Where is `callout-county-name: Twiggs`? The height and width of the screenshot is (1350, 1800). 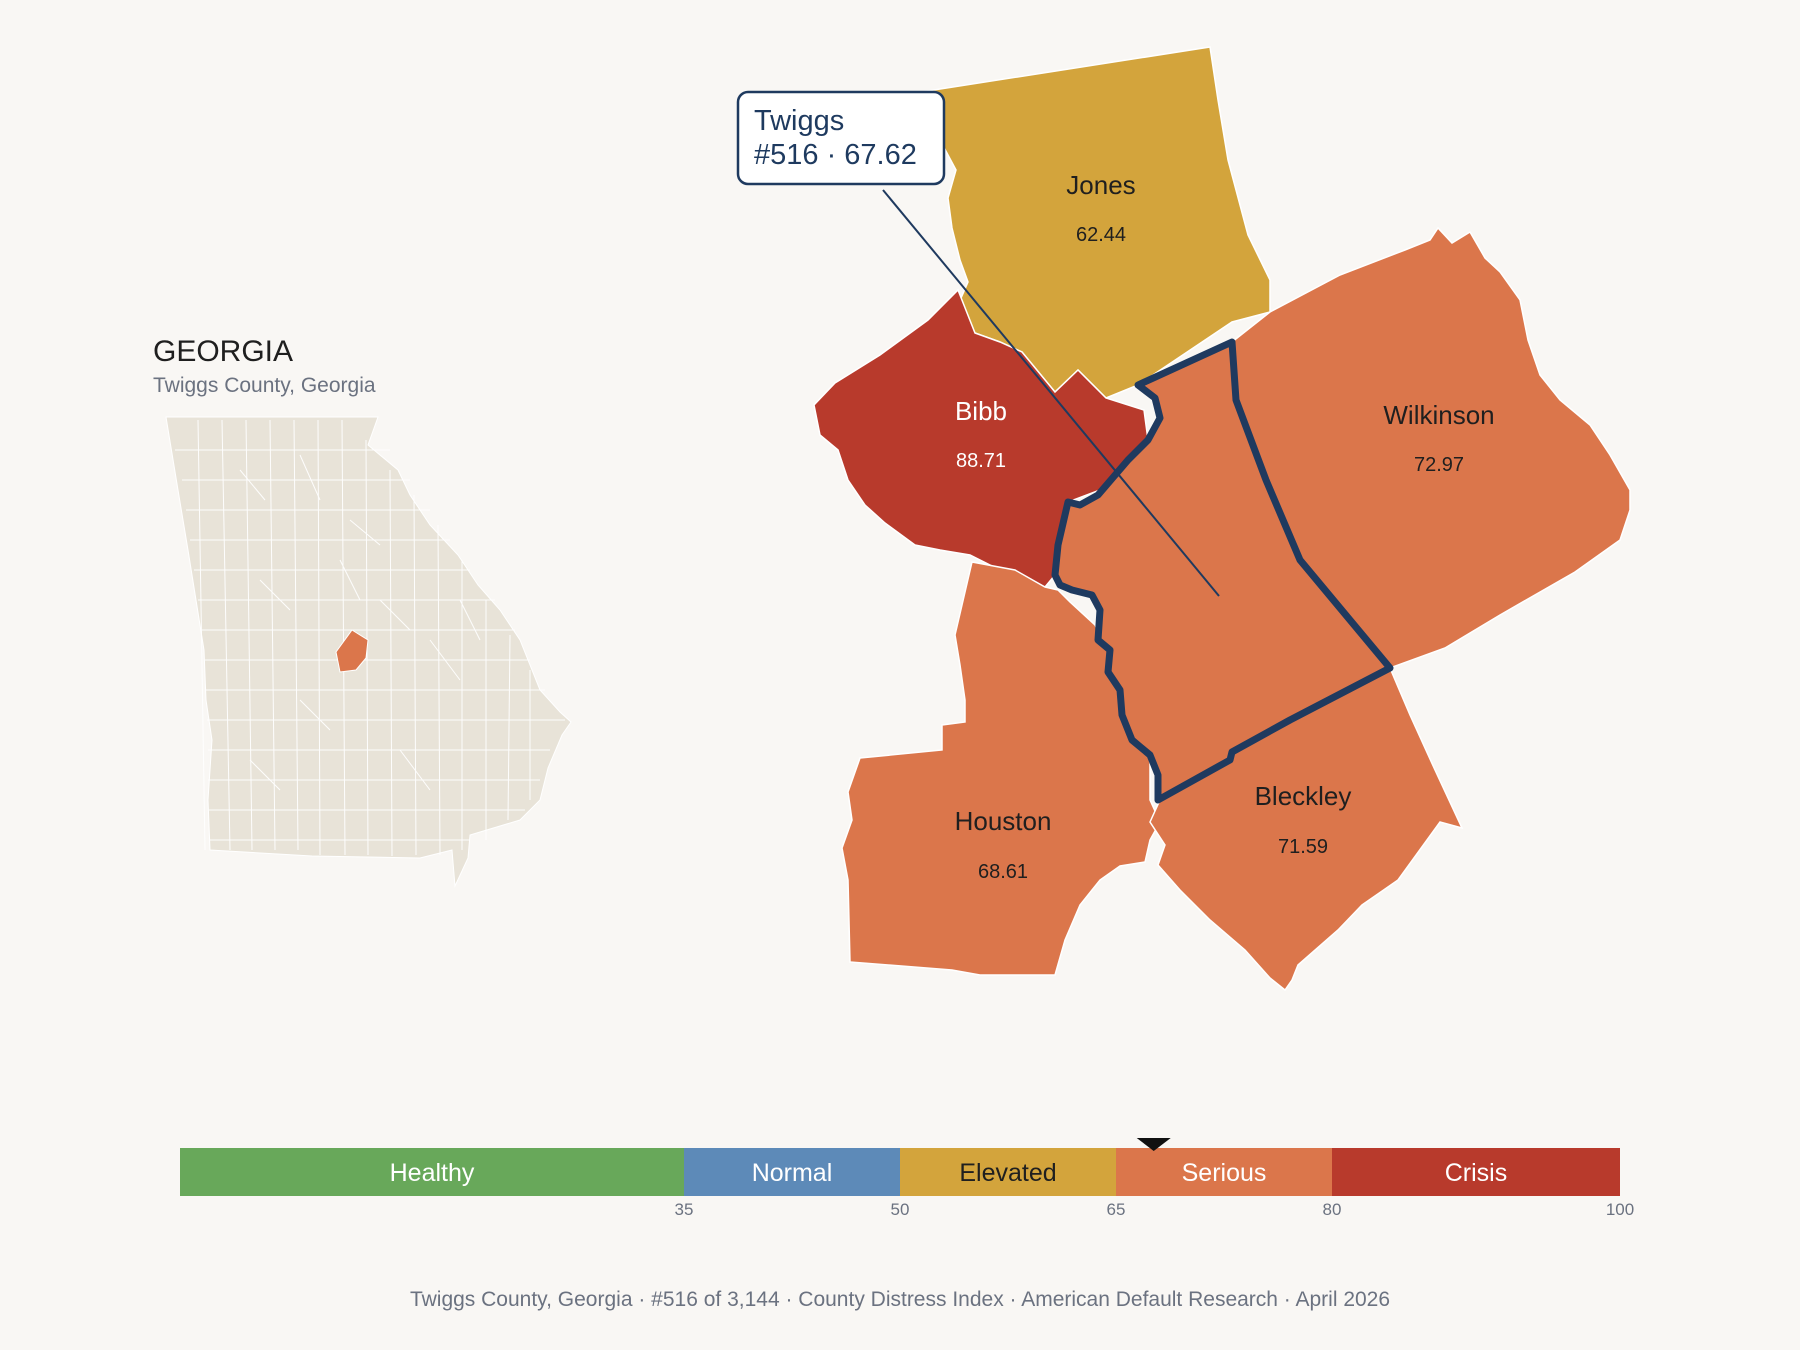
callout-county-name: Twiggs is located at coordinates (799, 121).